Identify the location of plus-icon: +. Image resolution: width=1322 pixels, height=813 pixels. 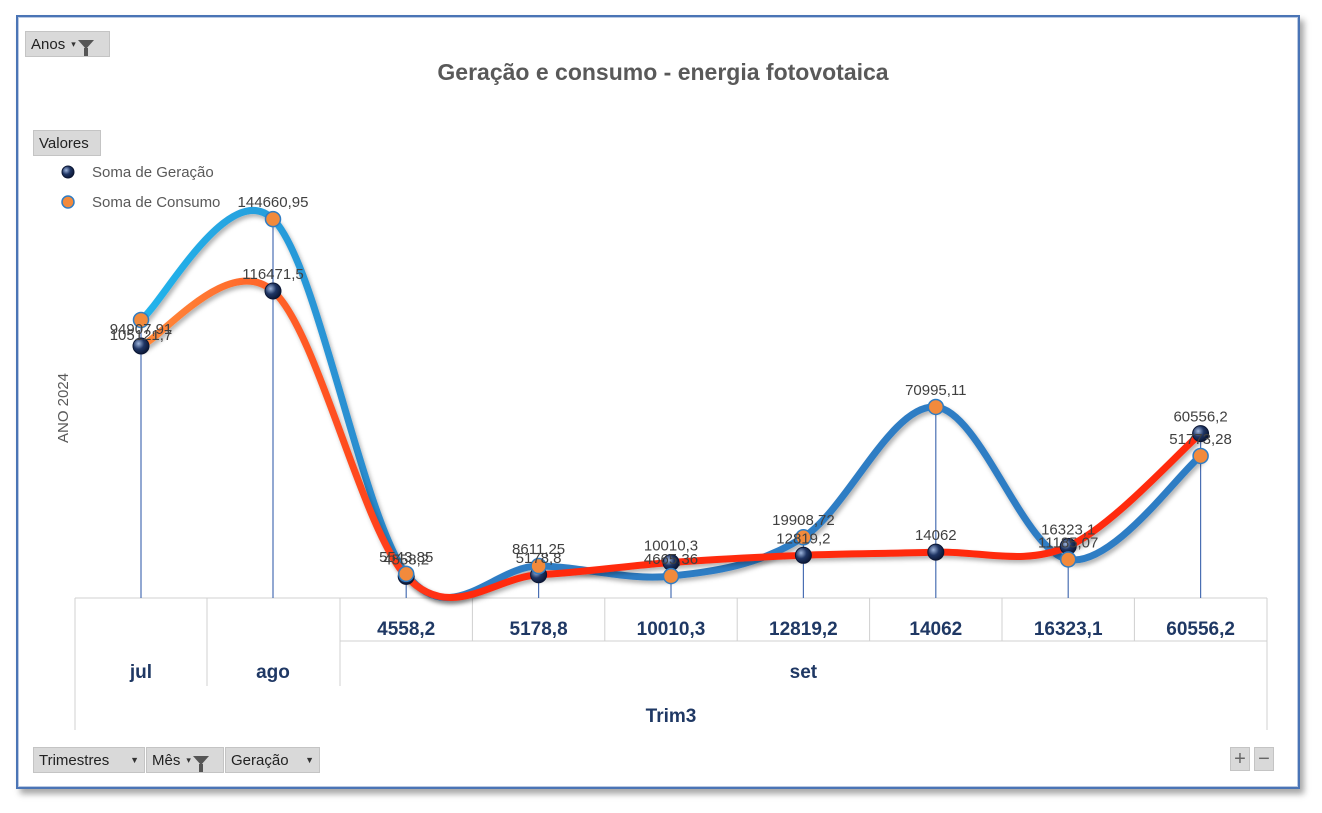
(1240, 759).